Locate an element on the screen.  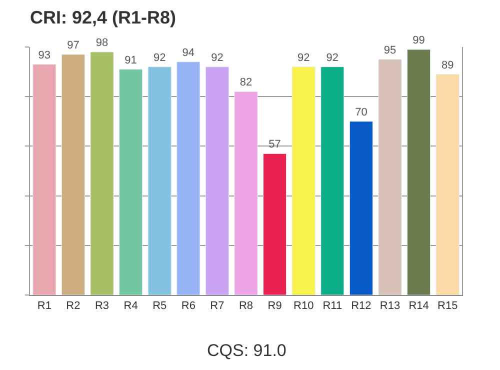
x-tick-label: R1 is located at coordinates (44, 306).